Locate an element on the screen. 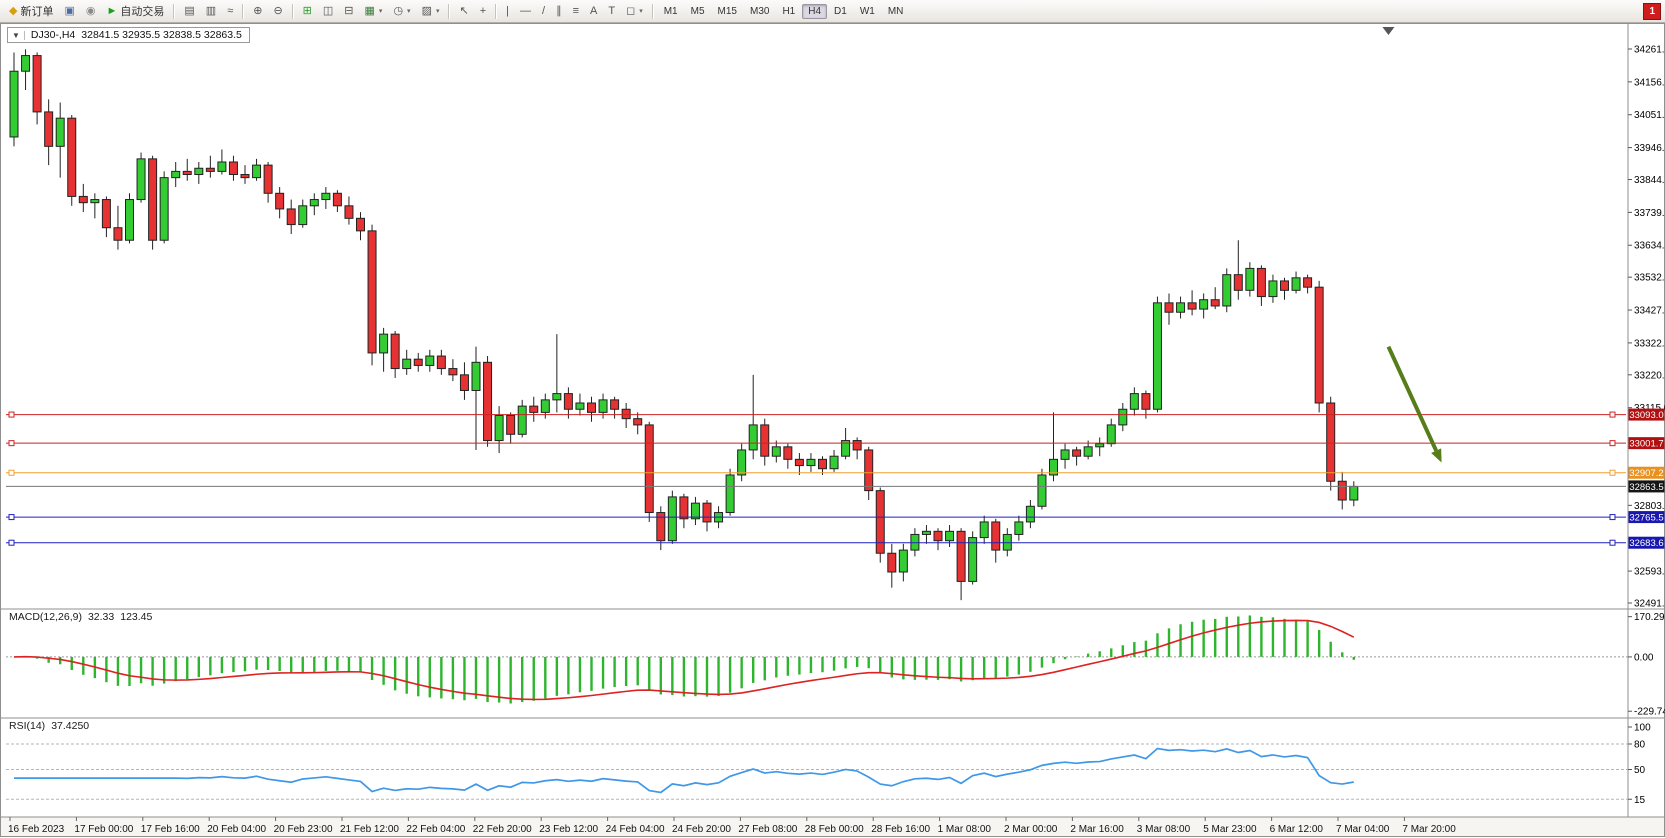 Image resolution: width=1665 pixels, height=838 pixels. macd-main-value: 32.33 is located at coordinates (101, 617).